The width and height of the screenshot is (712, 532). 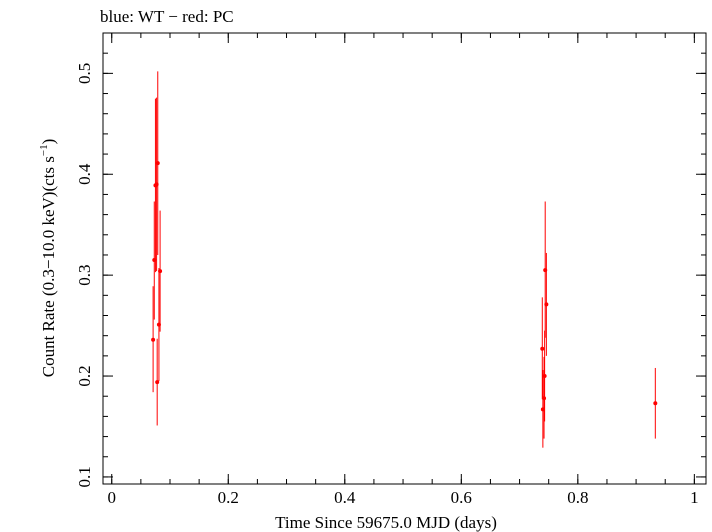 I want to click on x-axis-label: Time Since 59675.0 MJD (days), so click(x=386, y=522).